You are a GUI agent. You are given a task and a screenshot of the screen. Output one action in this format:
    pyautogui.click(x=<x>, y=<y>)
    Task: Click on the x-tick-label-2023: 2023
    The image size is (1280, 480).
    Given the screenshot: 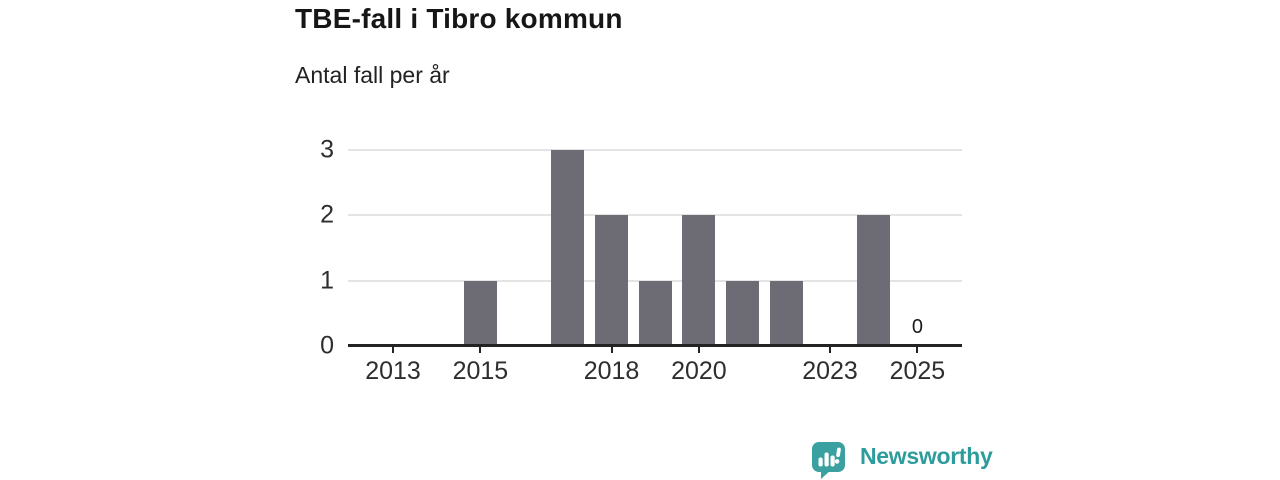 What is the action you would take?
    pyautogui.click(x=830, y=371)
    